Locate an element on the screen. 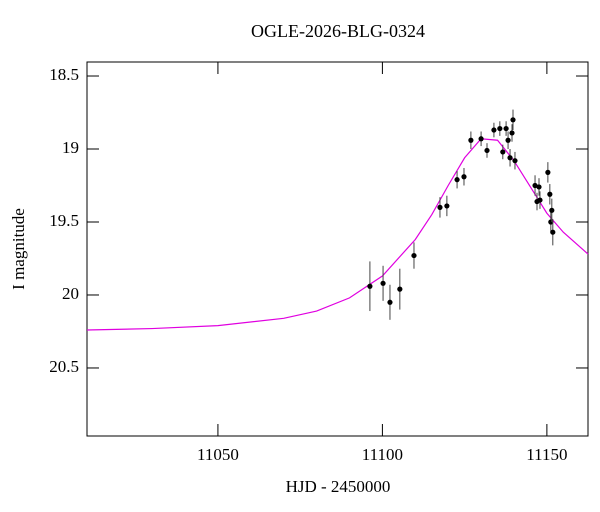  x-axis-label: HJD - 2450000 is located at coordinates (338, 486).